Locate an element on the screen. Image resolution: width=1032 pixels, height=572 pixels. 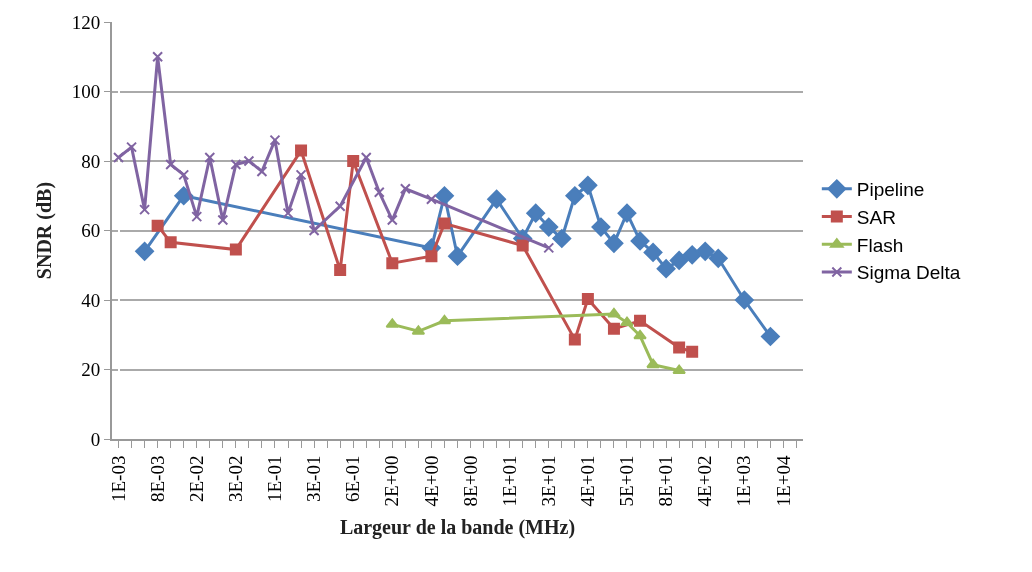
y-tick-label: 20 is located at coordinates (91, 370).